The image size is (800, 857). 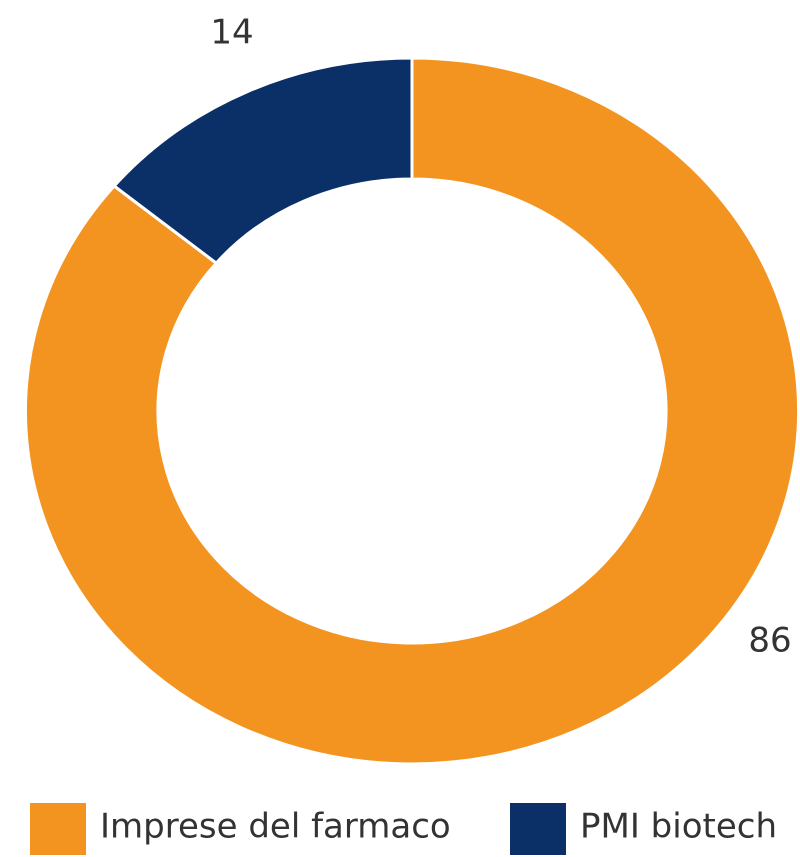 What do you see at coordinates (275, 827) in the screenshot?
I see `legend-label: Imprese del farmaco` at bounding box center [275, 827].